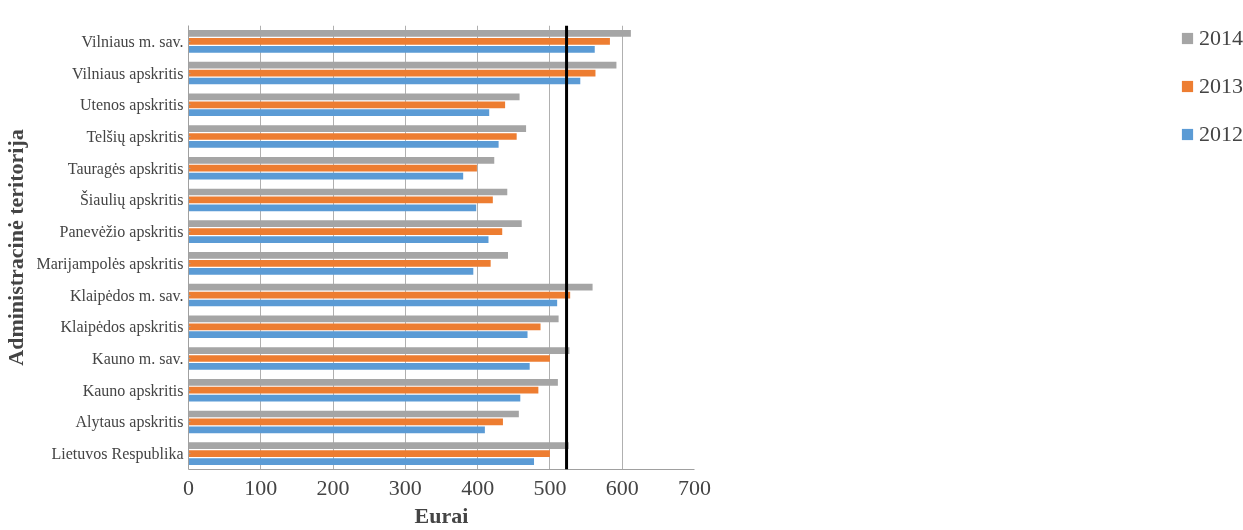 The height and width of the screenshot is (530, 1243). Describe the element at coordinates (405, 487) in the screenshot. I see `x-tick-label: 300` at that location.